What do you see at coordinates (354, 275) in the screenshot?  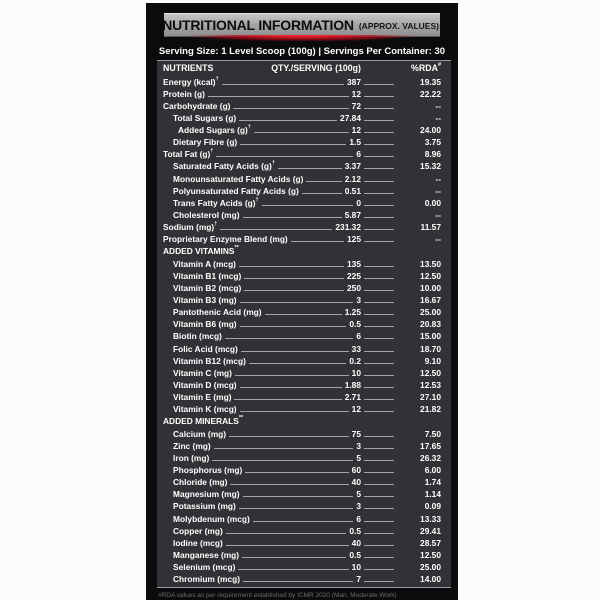 I see `qty-value: 225` at bounding box center [354, 275].